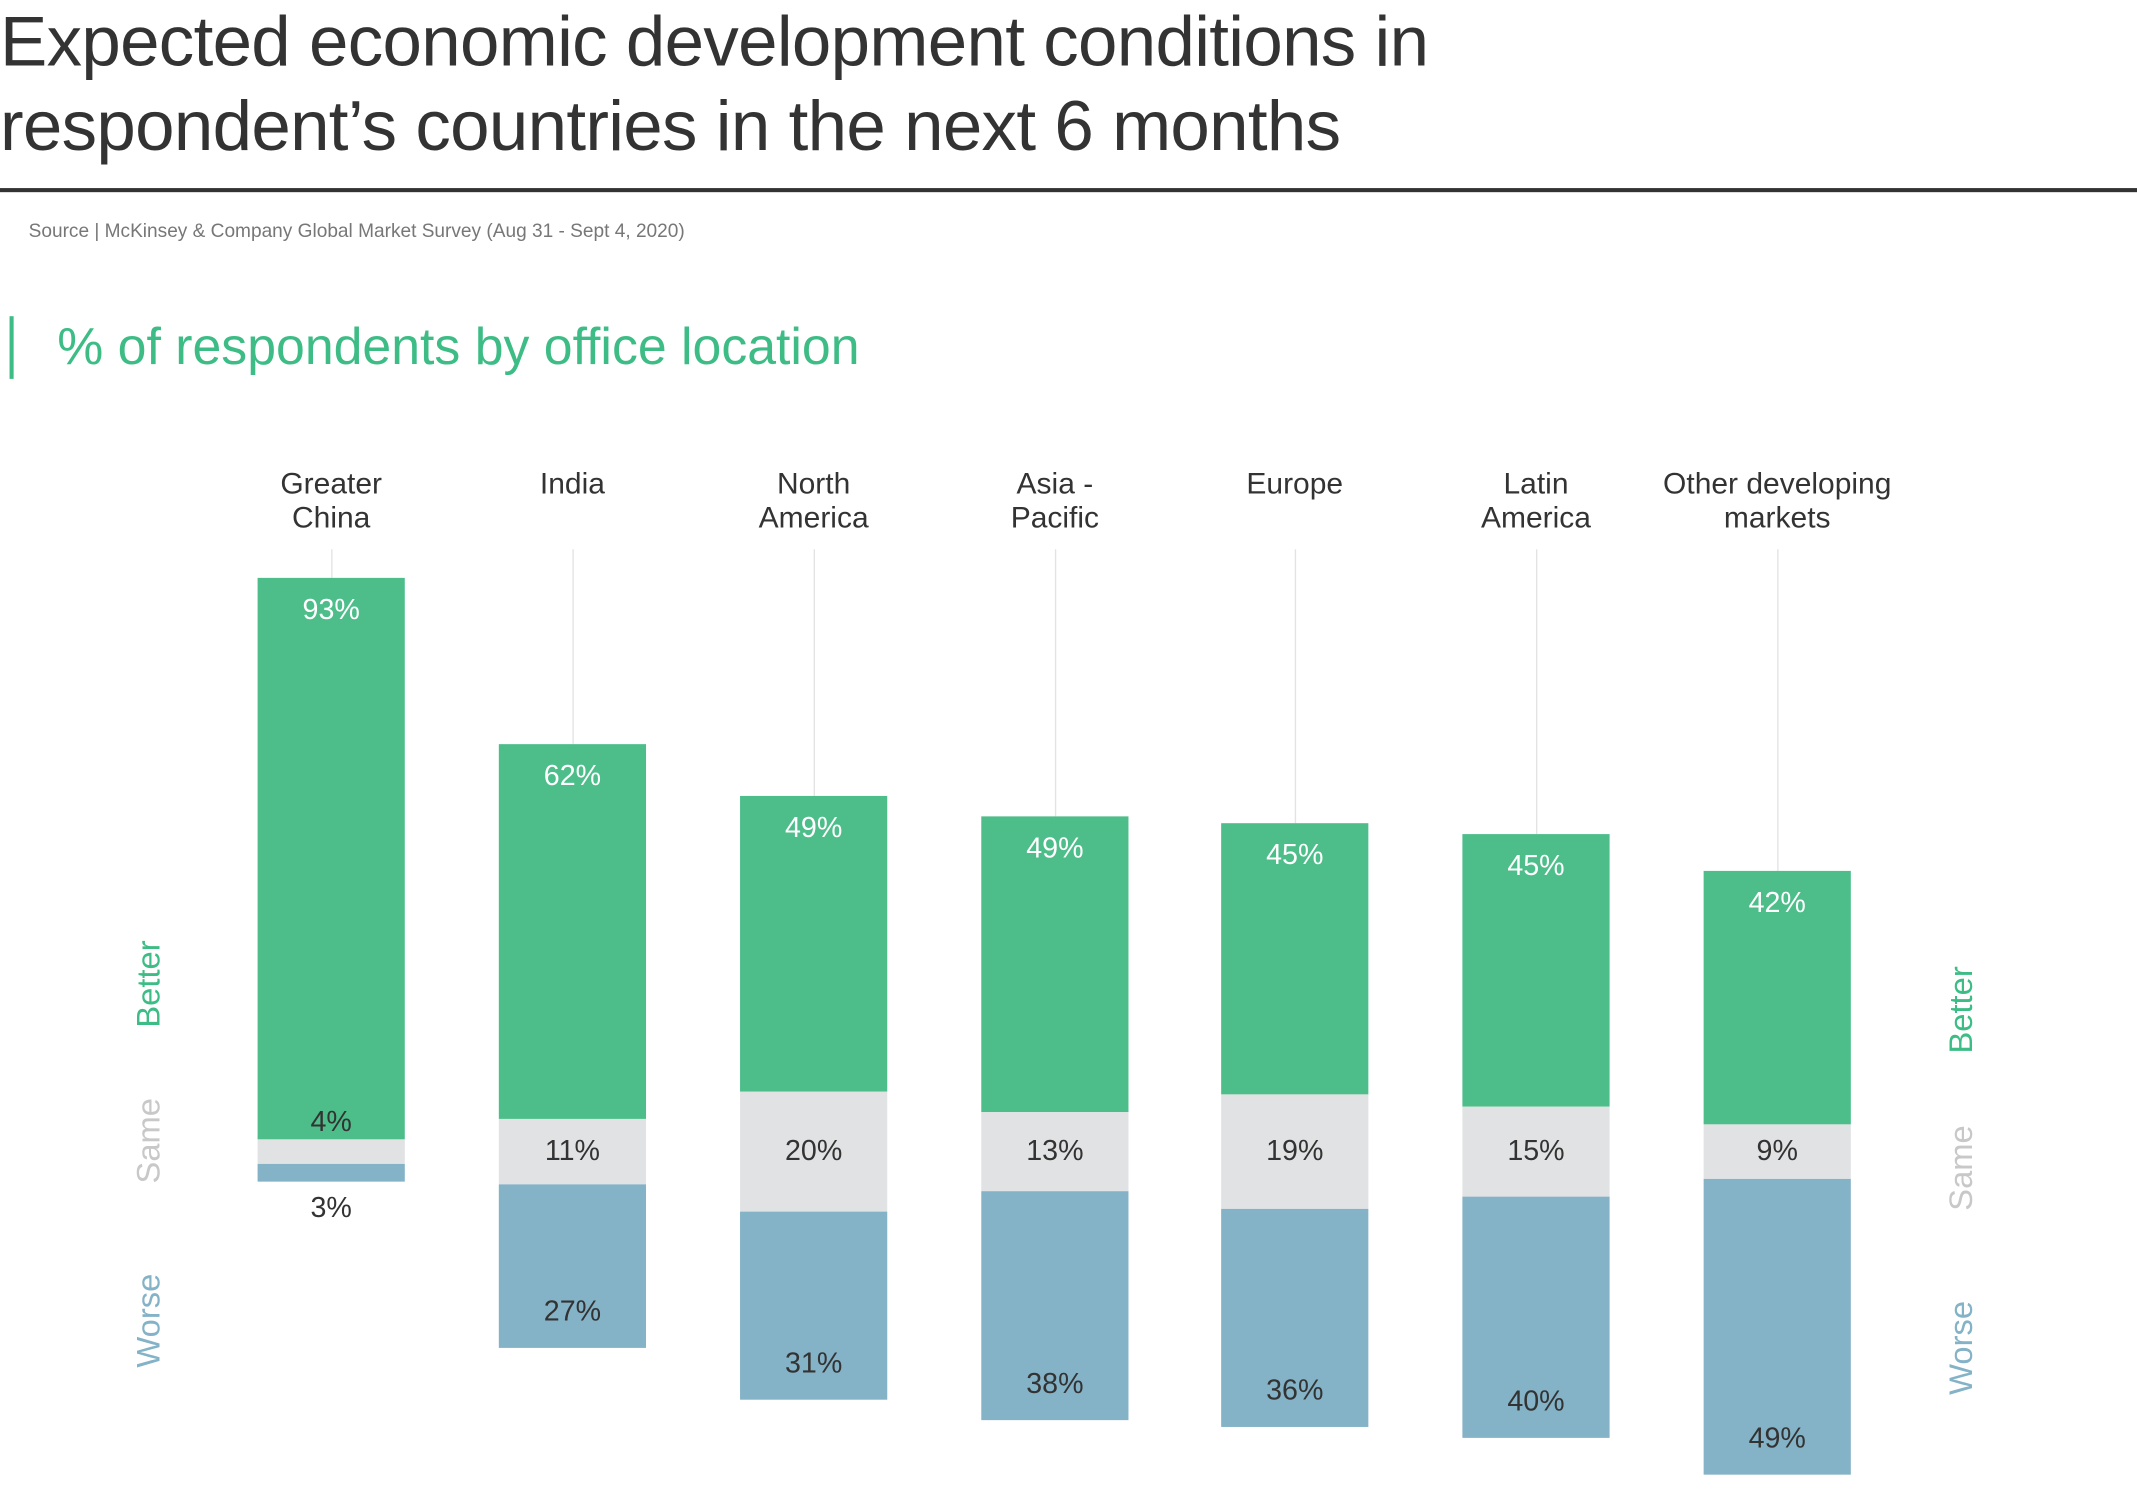 The image size is (2137, 1492). I want to click on legend-better-left: Better, so click(149, 984).